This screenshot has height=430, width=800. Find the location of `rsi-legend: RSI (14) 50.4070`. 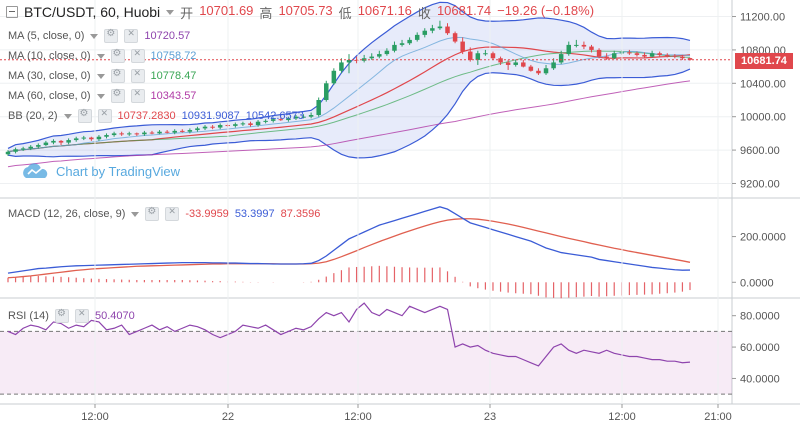

rsi-legend: RSI (14) 50.4070 is located at coordinates (71, 316).